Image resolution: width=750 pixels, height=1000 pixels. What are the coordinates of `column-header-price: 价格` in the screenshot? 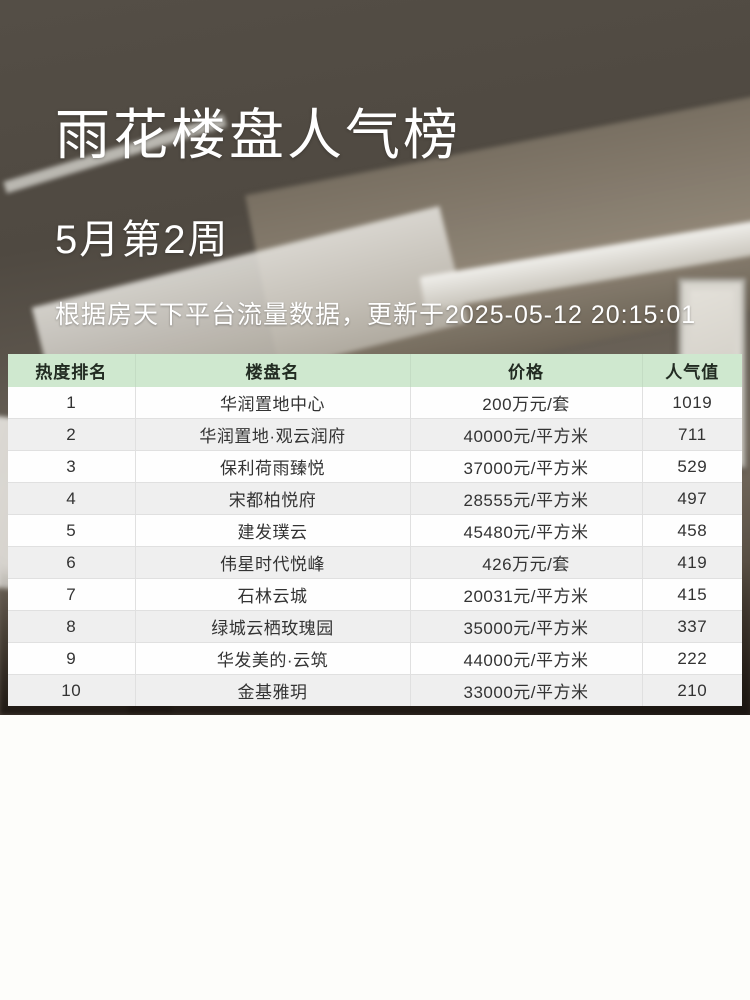 It's located at (525, 370).